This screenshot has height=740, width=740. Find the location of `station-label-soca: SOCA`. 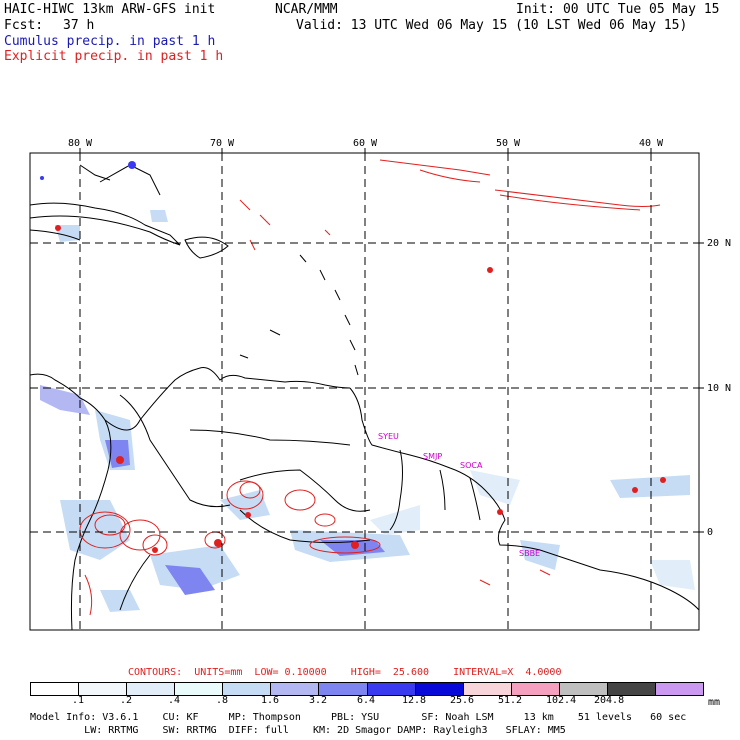

station-label-soca: SOCA is located at coordinates (471, 465).